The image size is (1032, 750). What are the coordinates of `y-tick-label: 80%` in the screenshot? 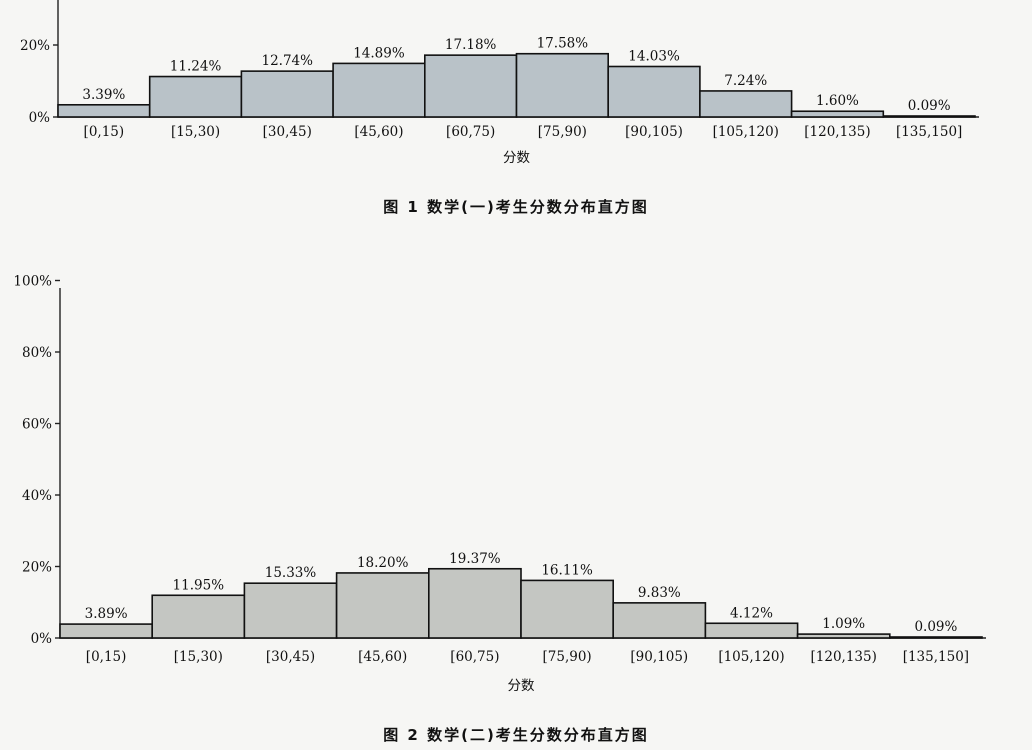 It's located at (37, 353).